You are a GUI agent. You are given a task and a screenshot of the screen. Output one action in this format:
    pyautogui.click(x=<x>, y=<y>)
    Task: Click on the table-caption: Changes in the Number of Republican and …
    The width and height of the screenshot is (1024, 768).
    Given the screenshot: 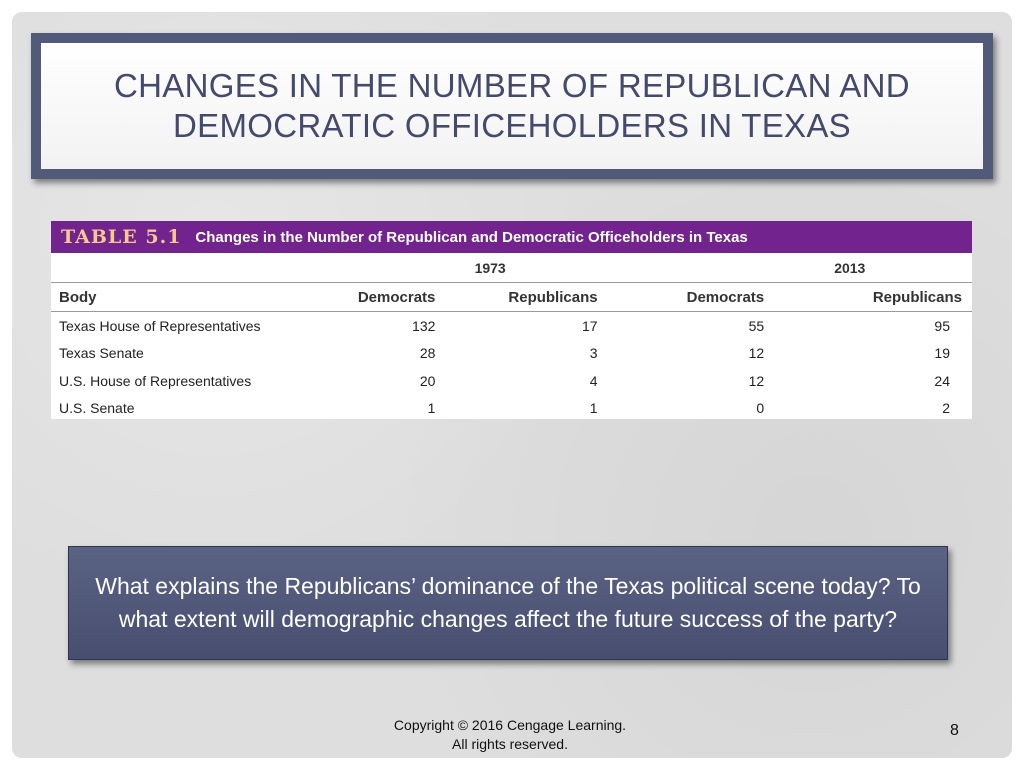 What is the action you would take?
    pyautogui.click(x=471, y=237)
    